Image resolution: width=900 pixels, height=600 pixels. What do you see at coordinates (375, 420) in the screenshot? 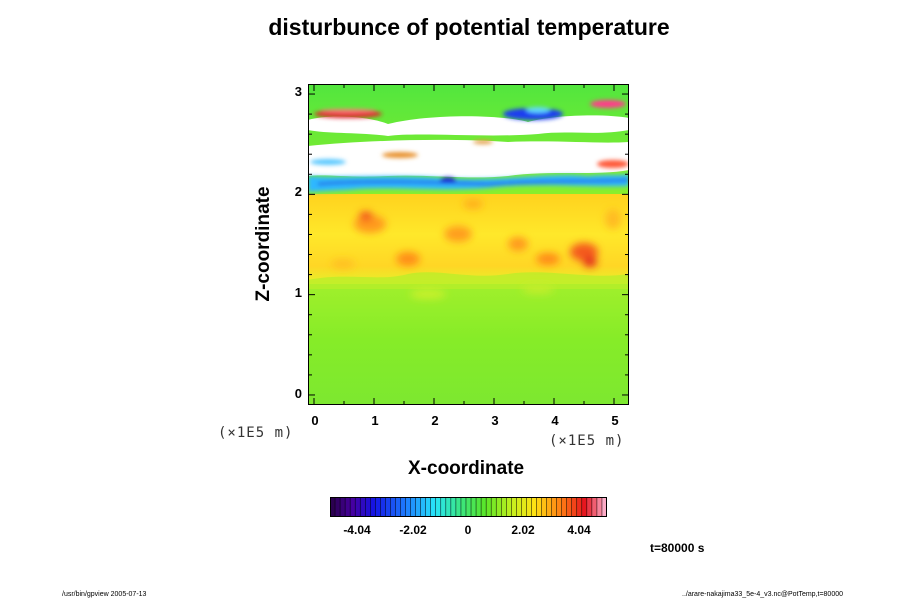
I see `x-tick-label: 1` at bounding box center [375, 420].